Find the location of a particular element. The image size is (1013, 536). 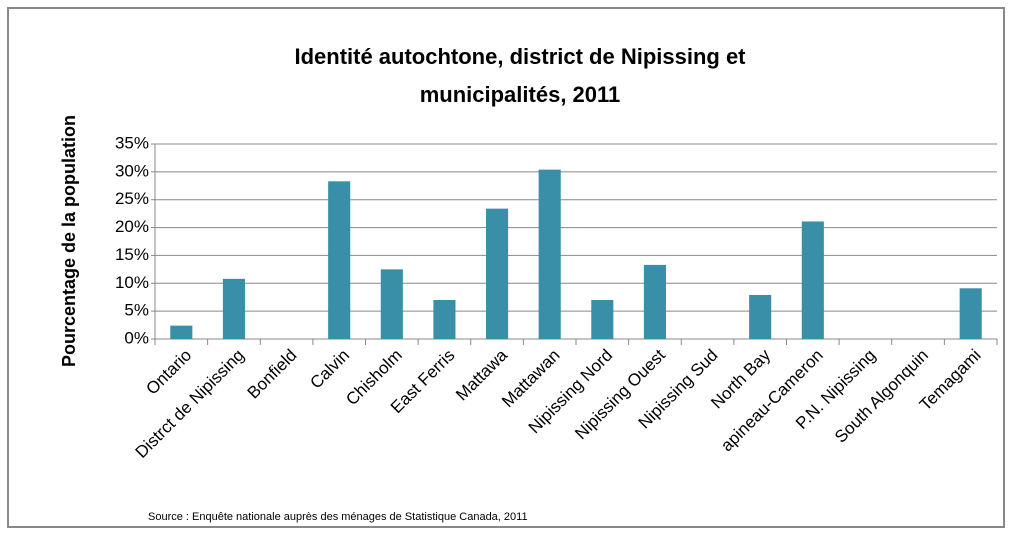

y-tick-label: 35% is located at coordinates (132, 142).